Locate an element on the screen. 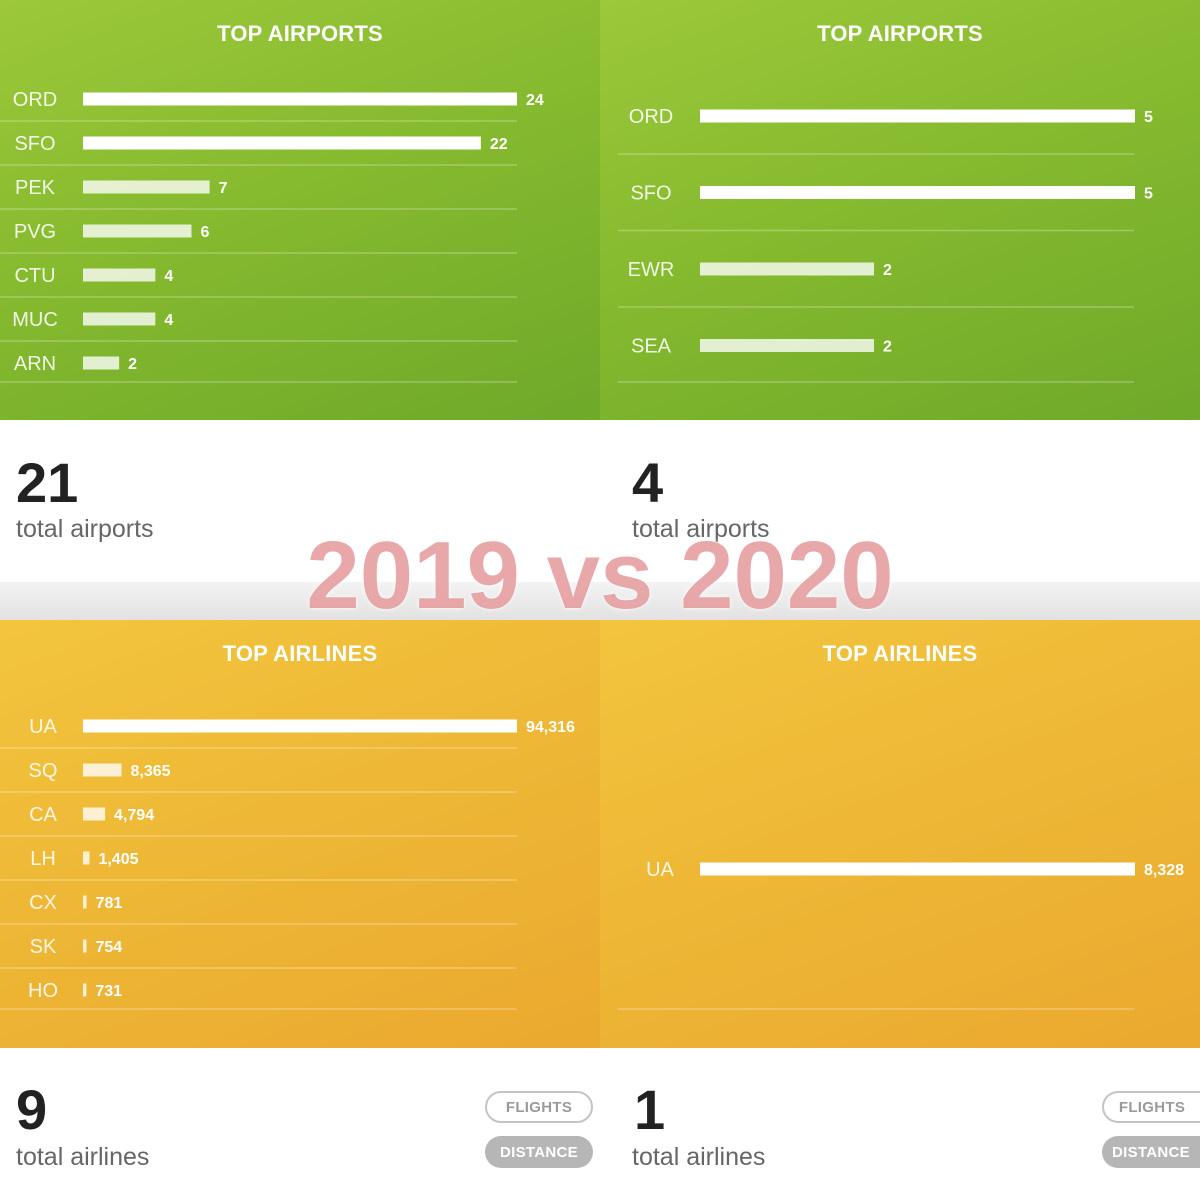 The height and width of the screenshot is (1200, 1200). value-label: 22 is located at coordinates (499, 144).